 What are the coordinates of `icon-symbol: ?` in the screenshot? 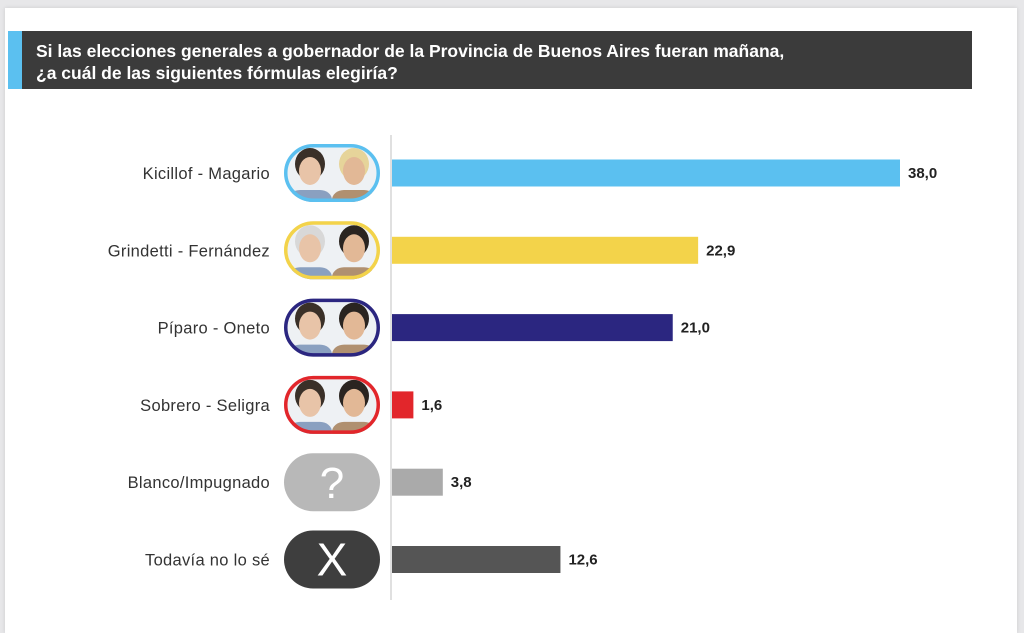 It's located at (332, 483).